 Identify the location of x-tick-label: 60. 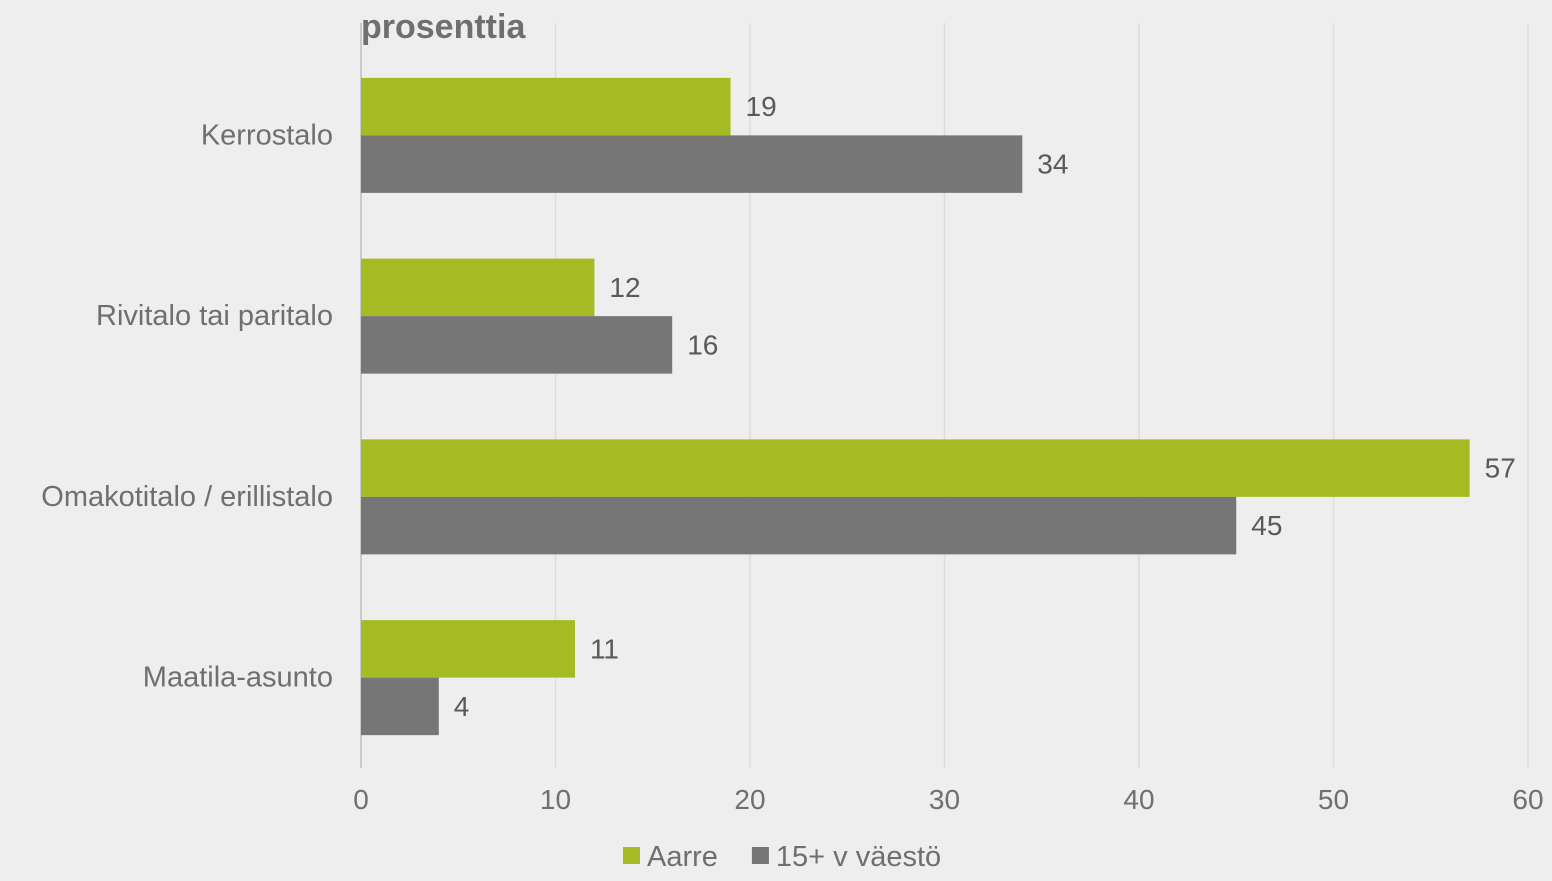
(1527, 799).